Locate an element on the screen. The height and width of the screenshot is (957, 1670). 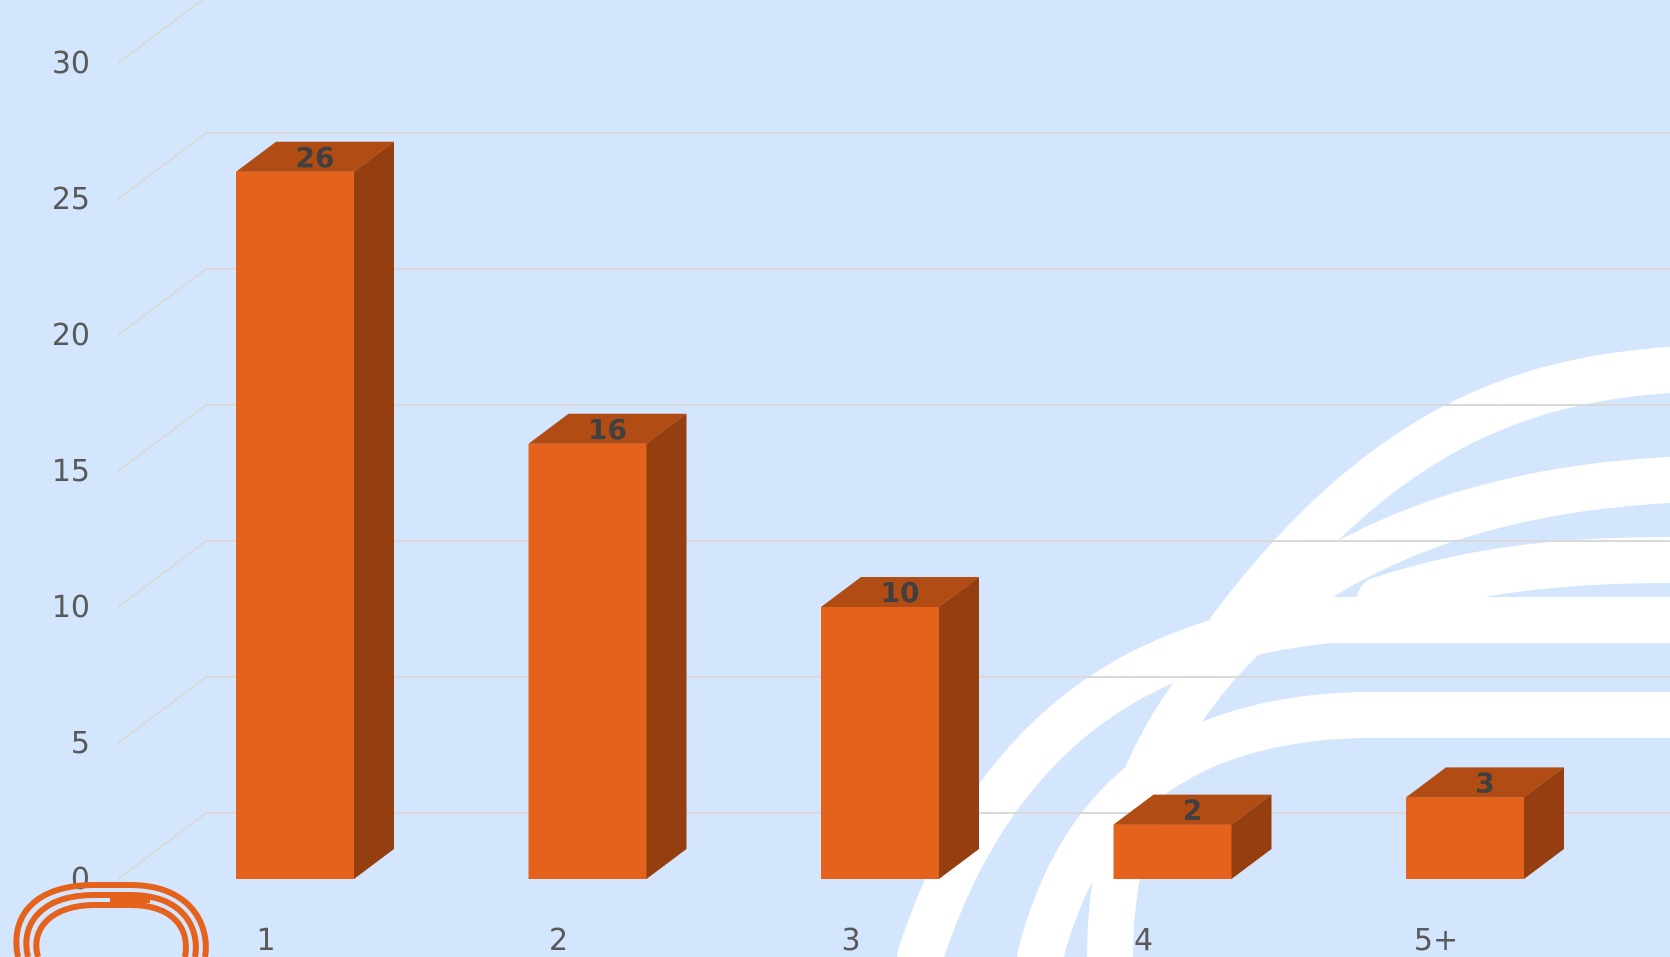
y-tick-label: 10 is located at coordinates (71, 607).